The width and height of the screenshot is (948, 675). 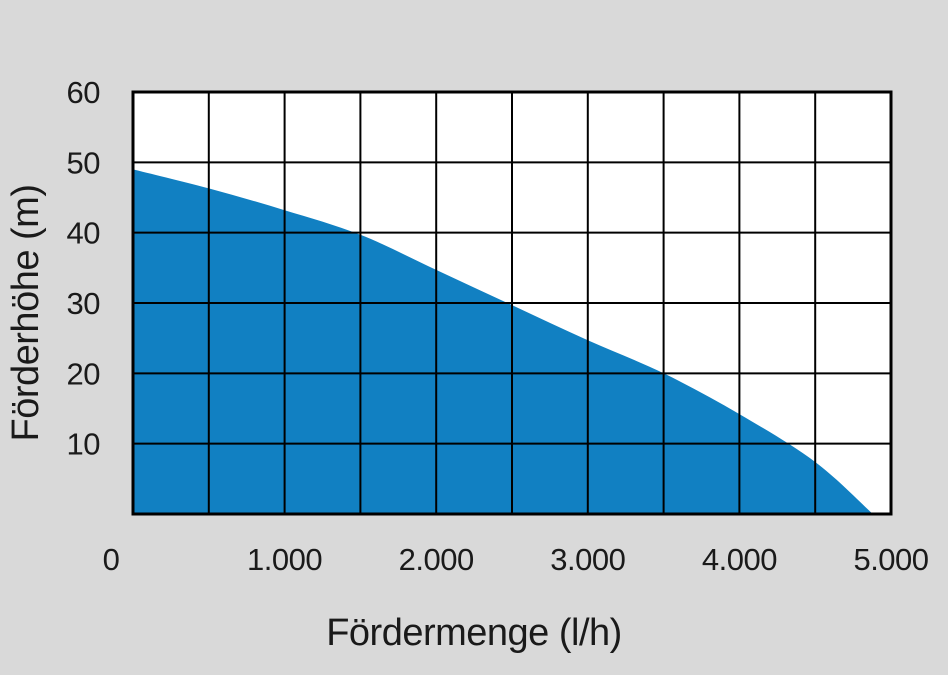 I want to click on x-axis-tick-labels: 0 1.000 2.000 3.000 4.000 5.000, so click(x=516, y=559).